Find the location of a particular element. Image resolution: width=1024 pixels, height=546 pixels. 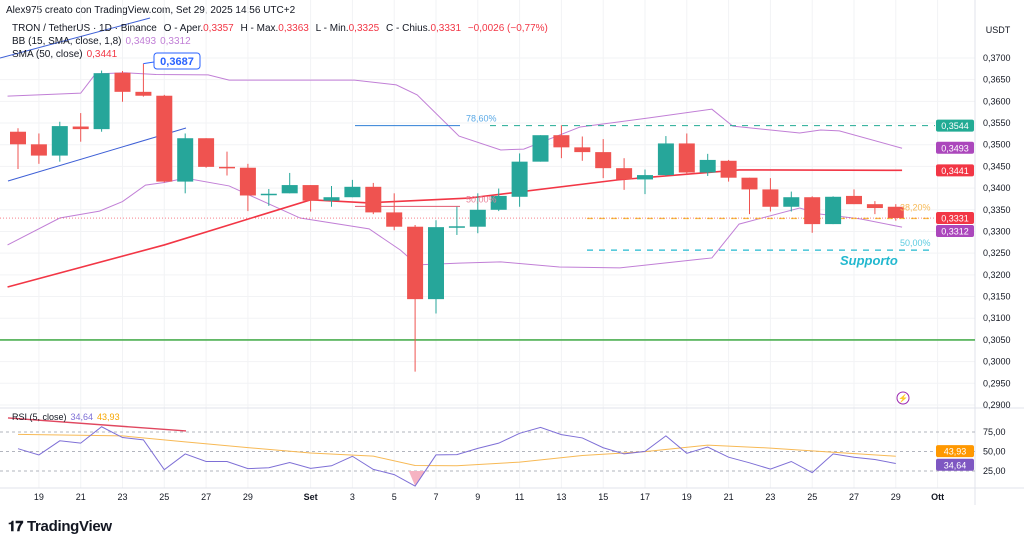

rsi-badge-text: 34,64 is located at coordinates (955, 465).